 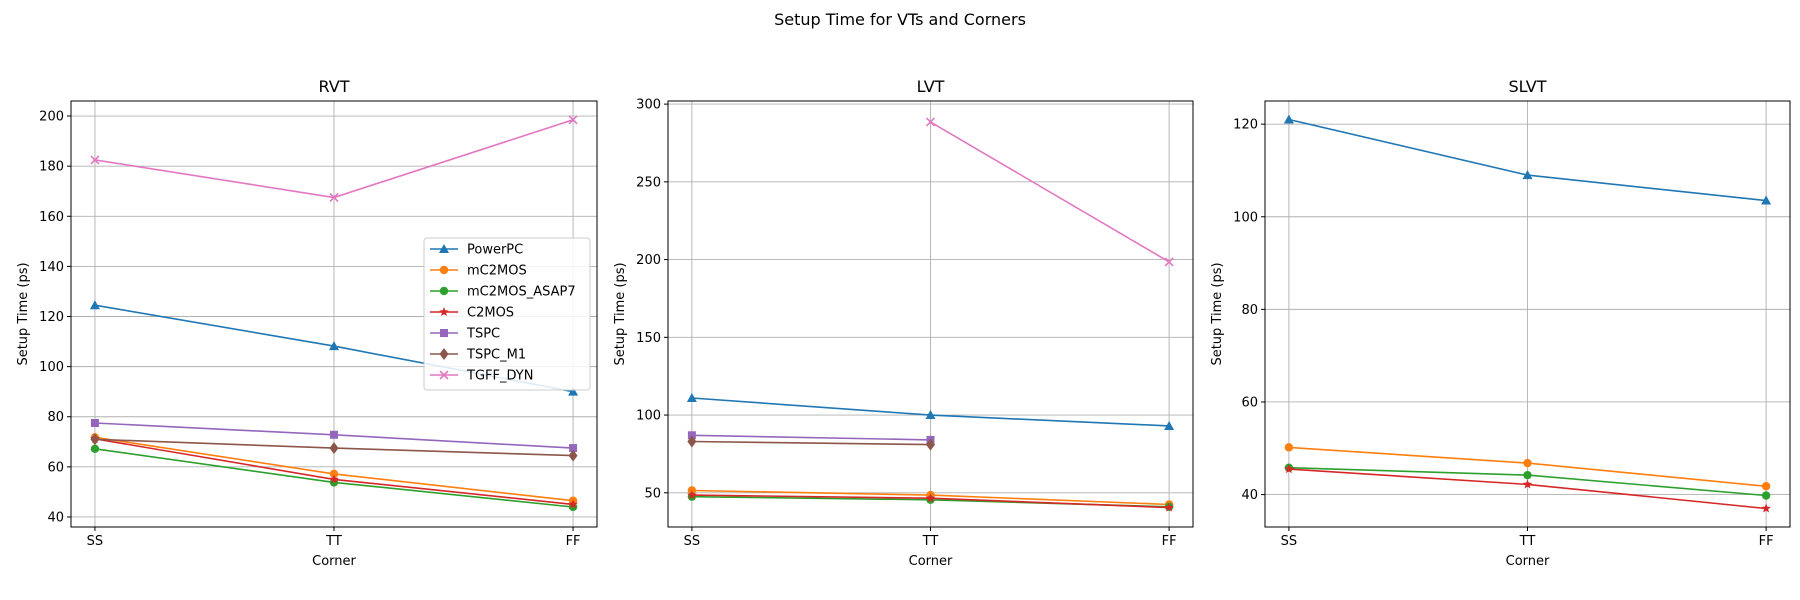 What do you see at coordinates (648, 105) in the screenshot?
I see `y-tick-label: 300` at bounding box center [648, 105].